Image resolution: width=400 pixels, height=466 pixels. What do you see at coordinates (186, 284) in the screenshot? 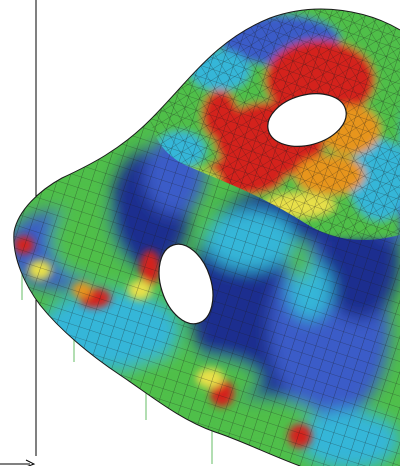
I see `side-hole` at bounding box center [186, 284].